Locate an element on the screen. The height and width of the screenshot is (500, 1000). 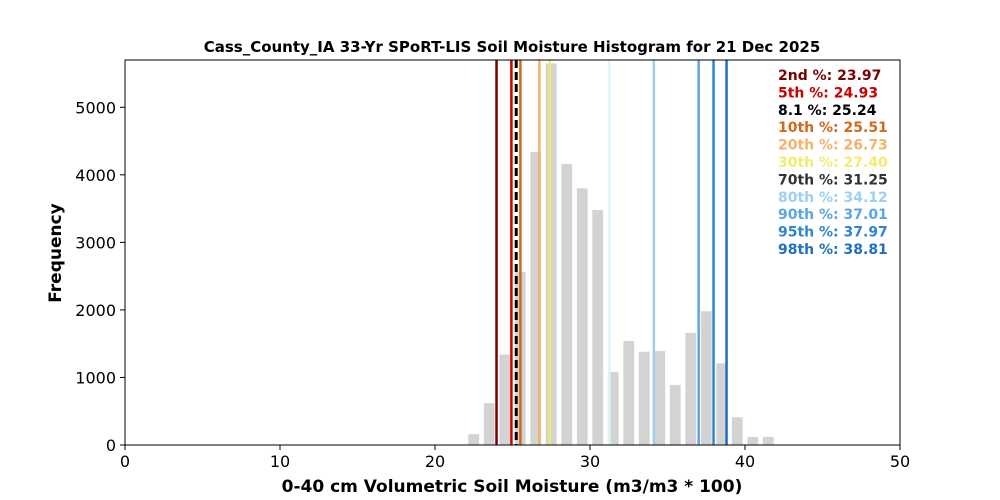
legend-entry: 2nd %: 23.97 is located at coordinates (829, 76).